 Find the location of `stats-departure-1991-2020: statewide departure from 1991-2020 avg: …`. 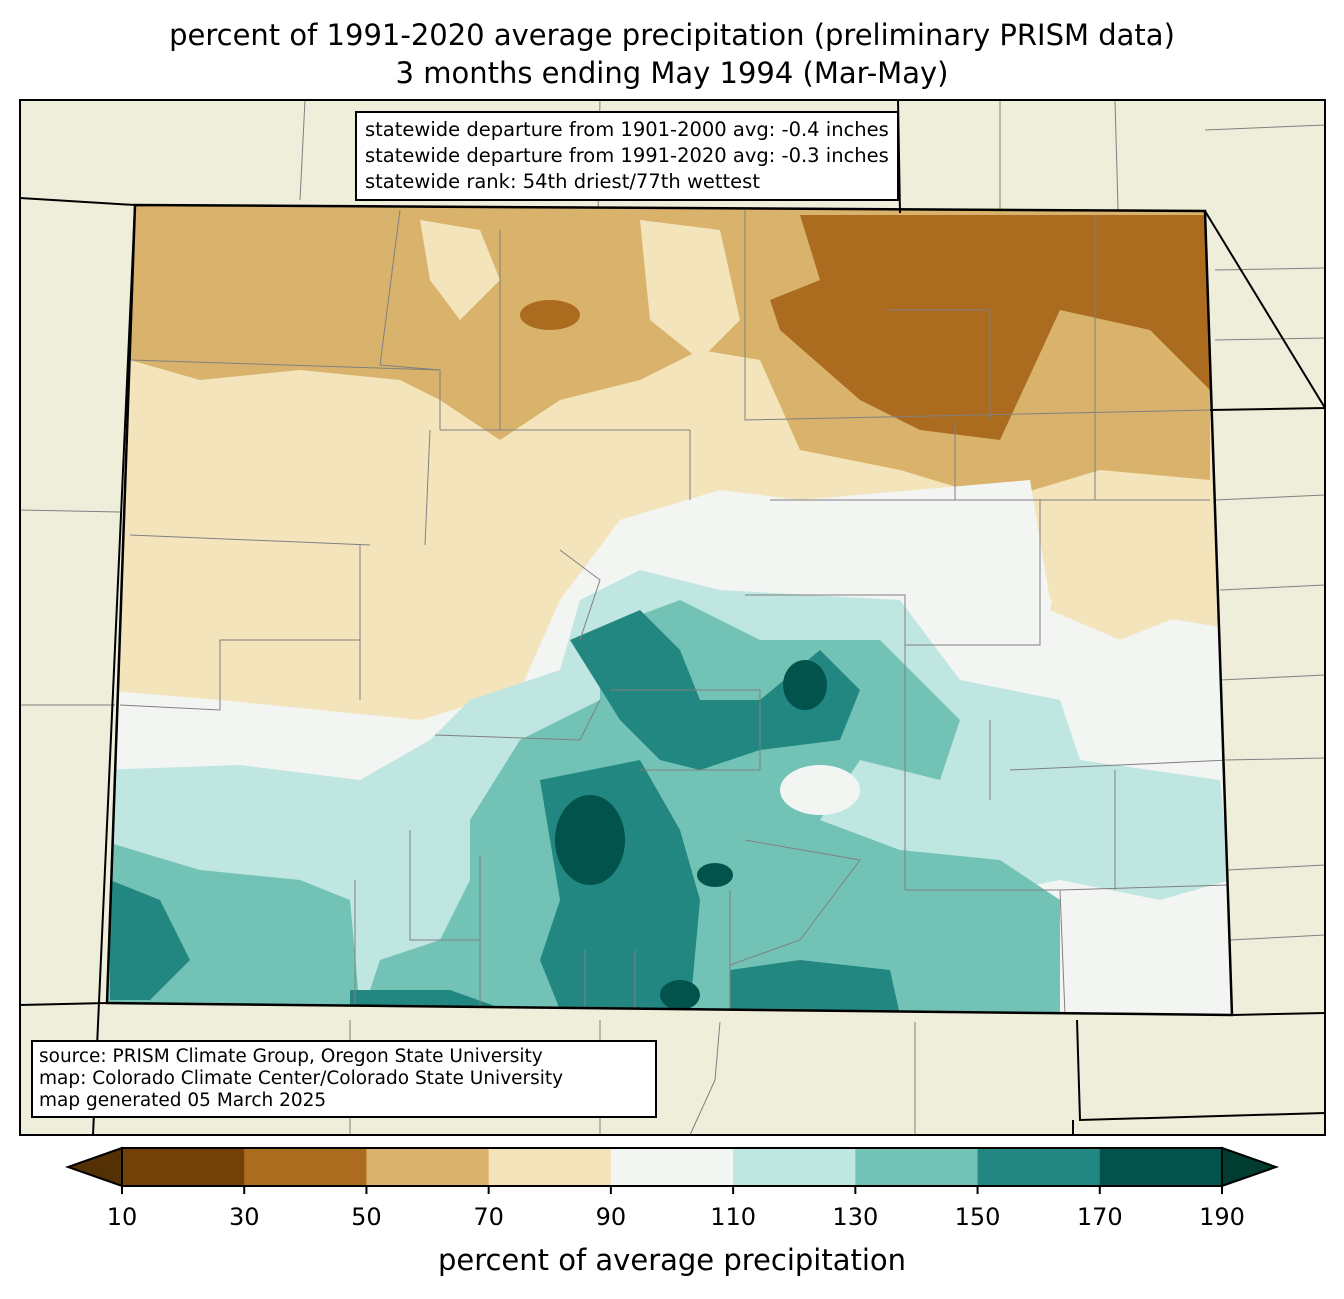

stats-departure-1991-2020: statewide departure from 1991-2020 avg: … is located at coordinates (627, 155).